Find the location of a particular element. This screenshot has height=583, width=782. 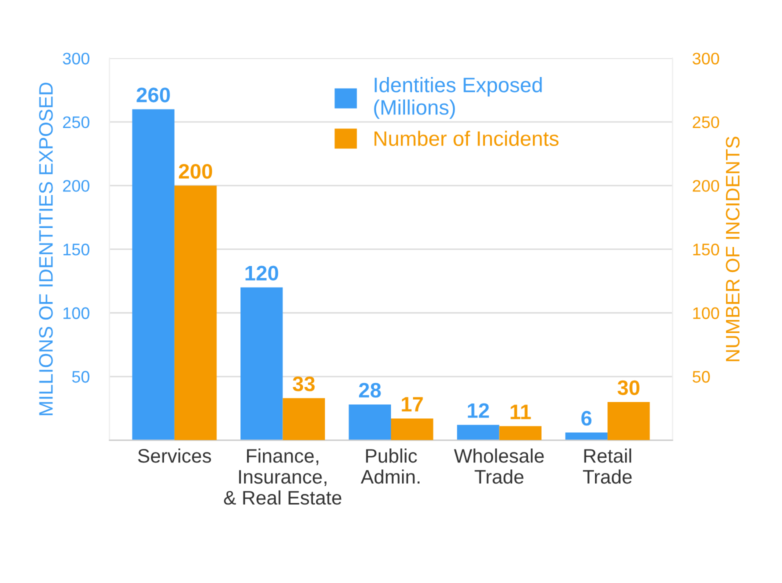

data-label: 11 is located at coordinates (520, 412).